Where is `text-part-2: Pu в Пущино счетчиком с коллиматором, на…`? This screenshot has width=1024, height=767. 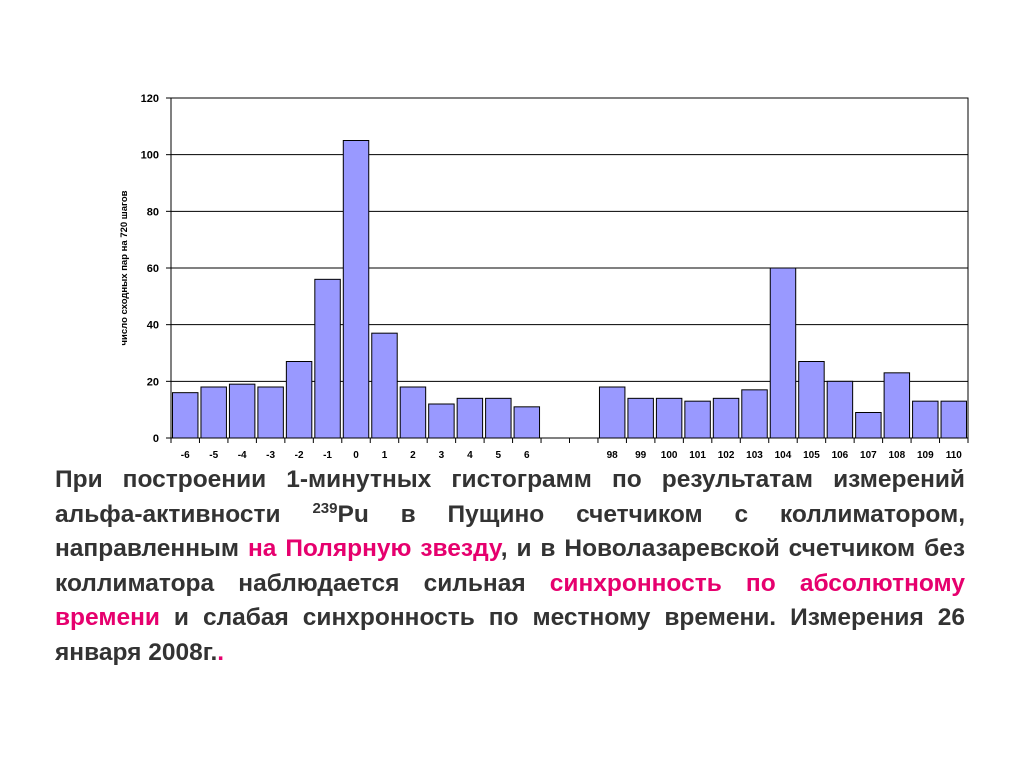
text-part-2: Pu в Пущино счетчиком с коллиматором, на… is located at coordinates (510, 531).